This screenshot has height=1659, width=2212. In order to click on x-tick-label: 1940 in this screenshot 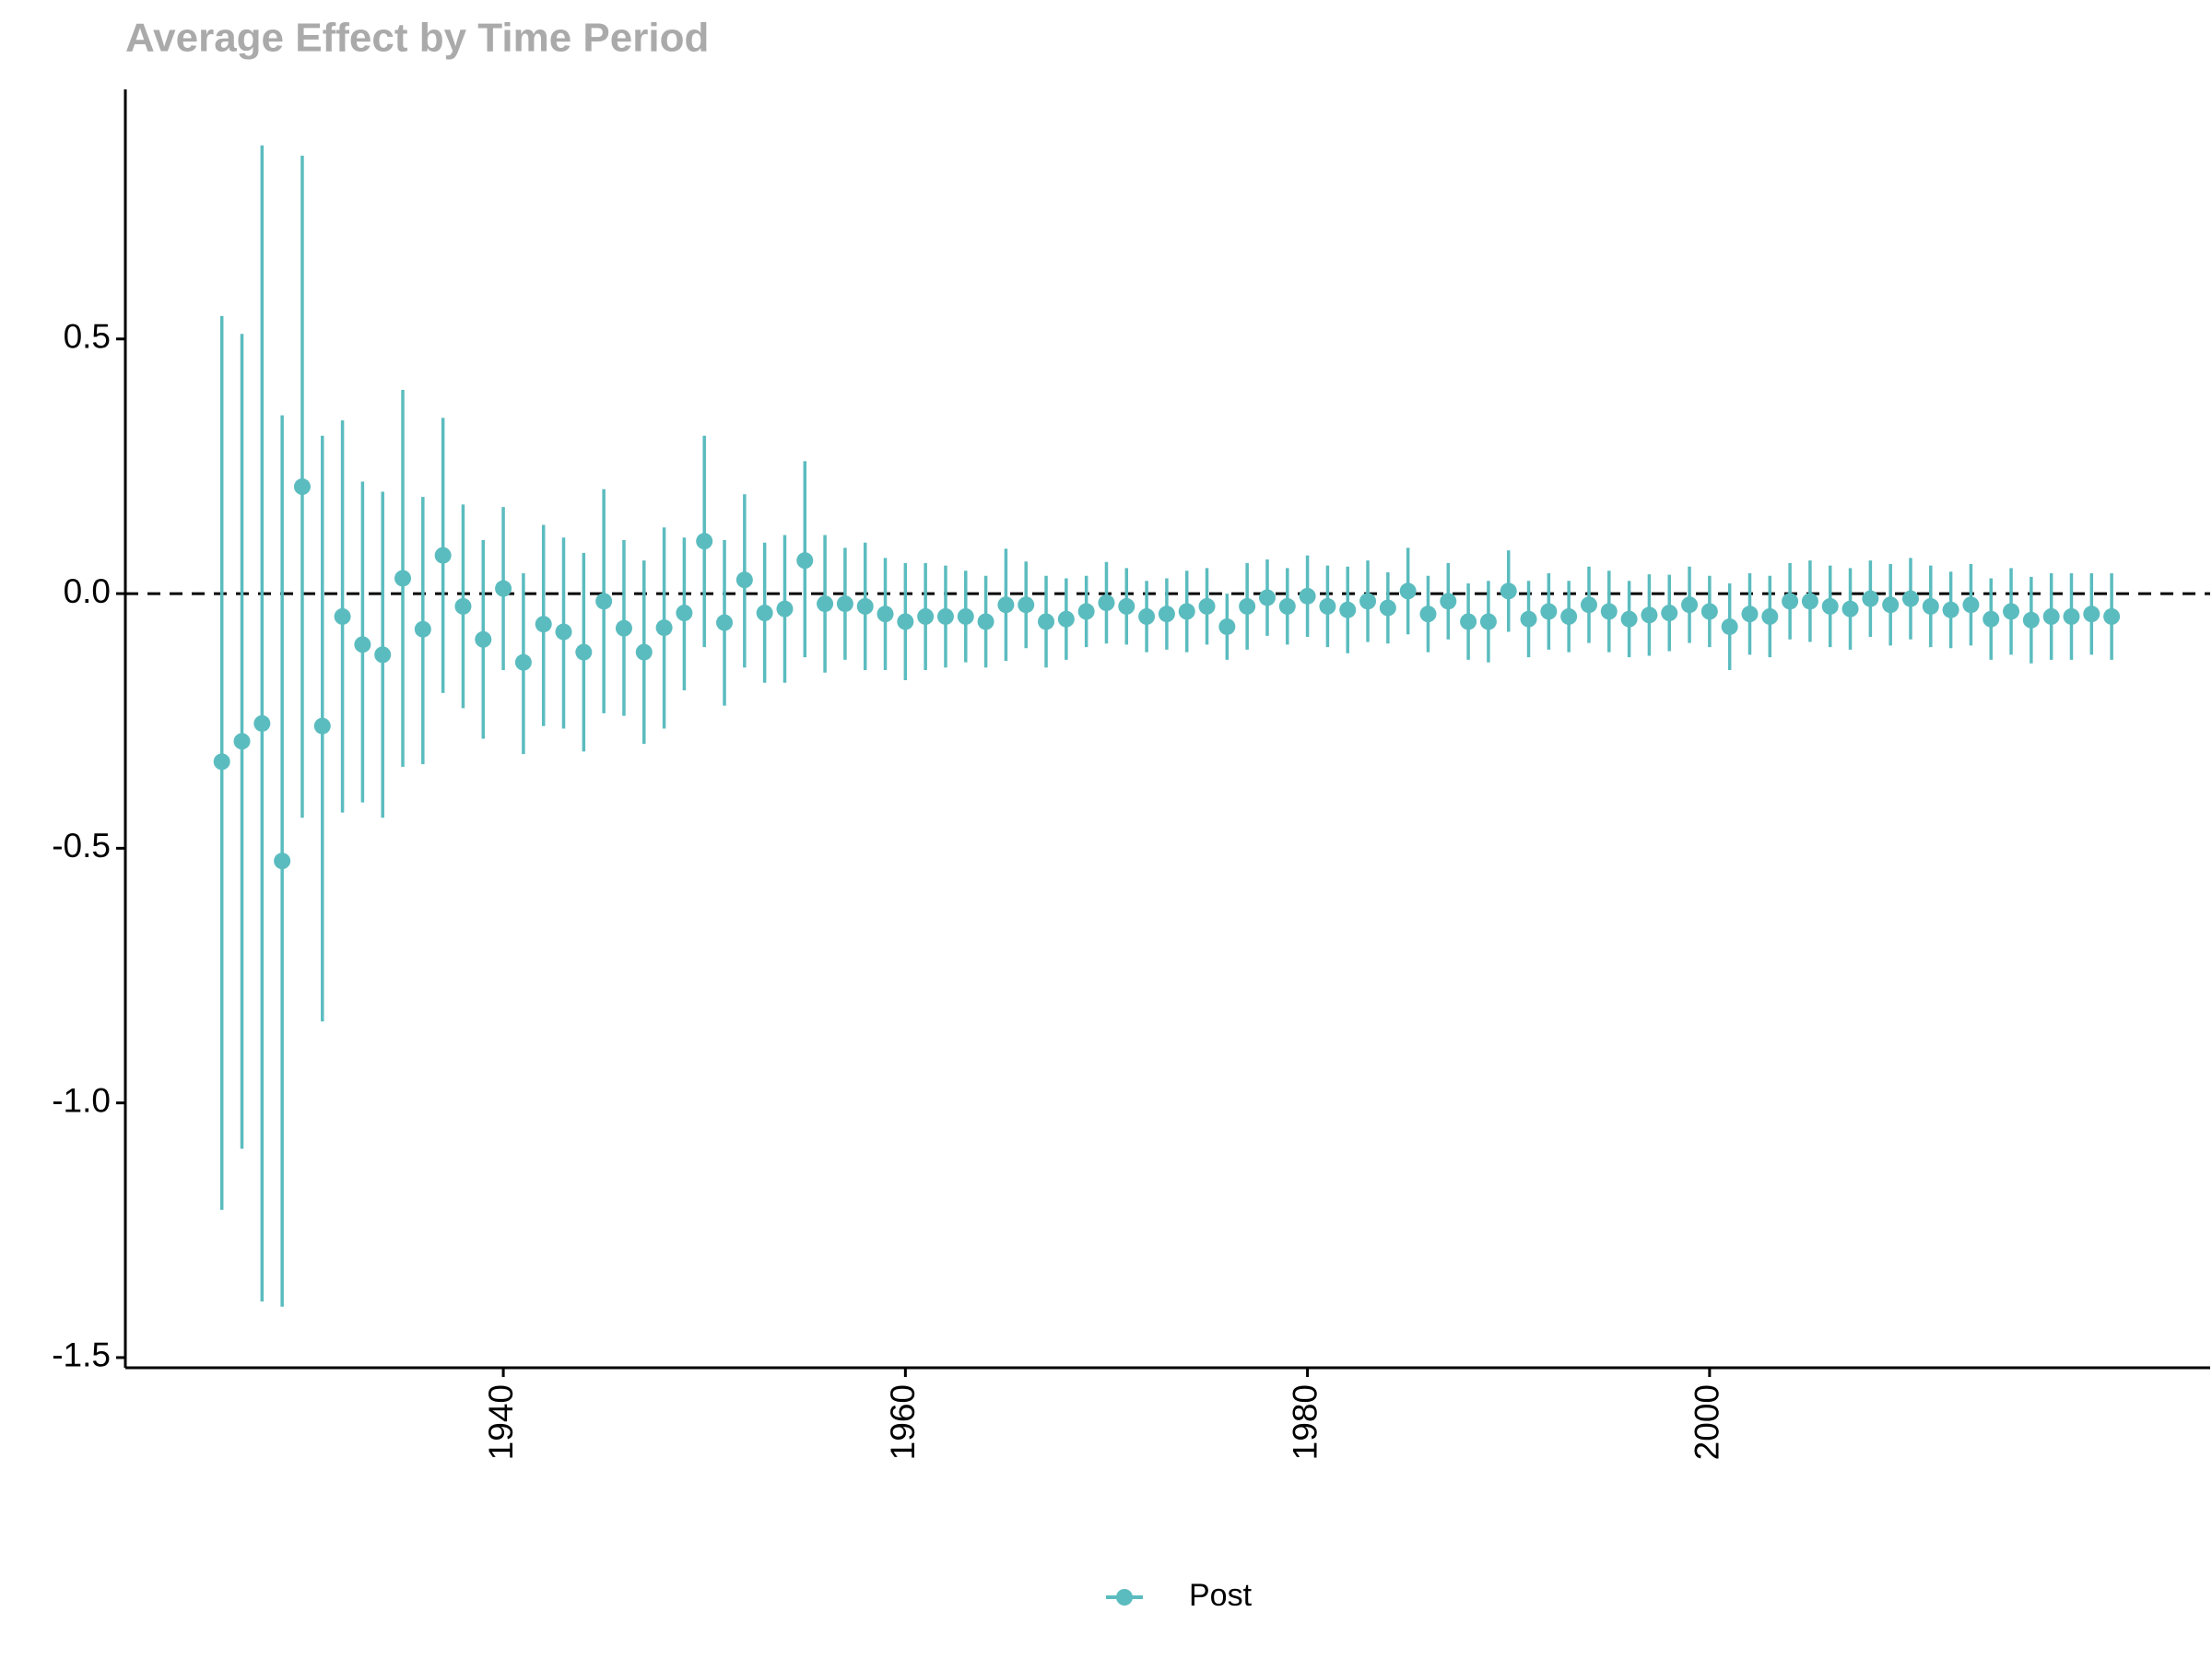, I will do `click(501, 1422)`.